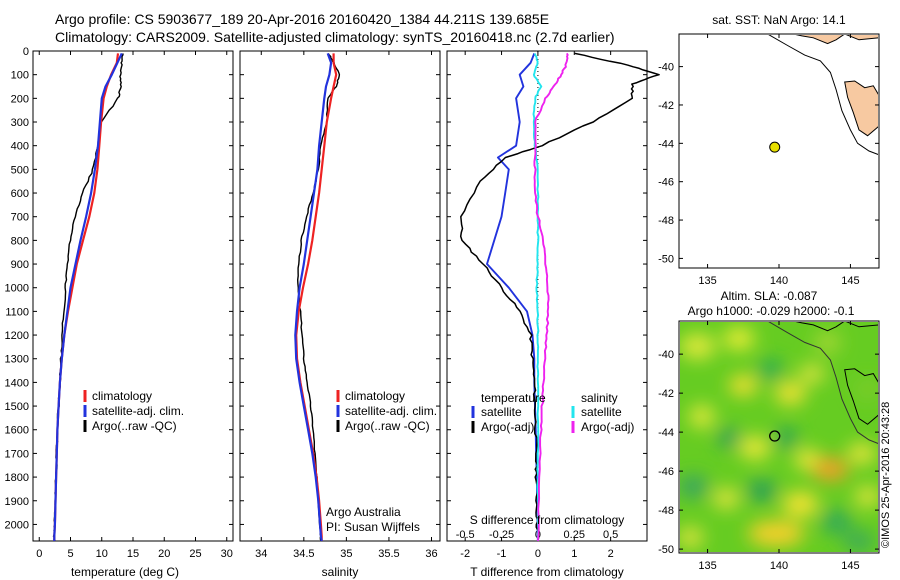 Image resolution: width=900 pixels, height=580 pixels. Describe the element at coordinates (26, 52) in the screenshot. I see `depth-tick-label: 0` at that location.